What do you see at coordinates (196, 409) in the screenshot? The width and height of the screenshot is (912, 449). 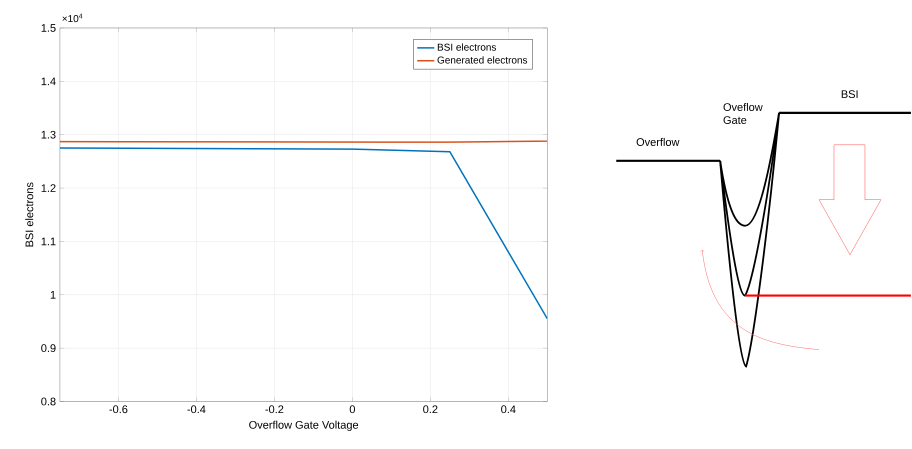 I see `x-tick-label: -0.4` at bounding box center [196, 409].